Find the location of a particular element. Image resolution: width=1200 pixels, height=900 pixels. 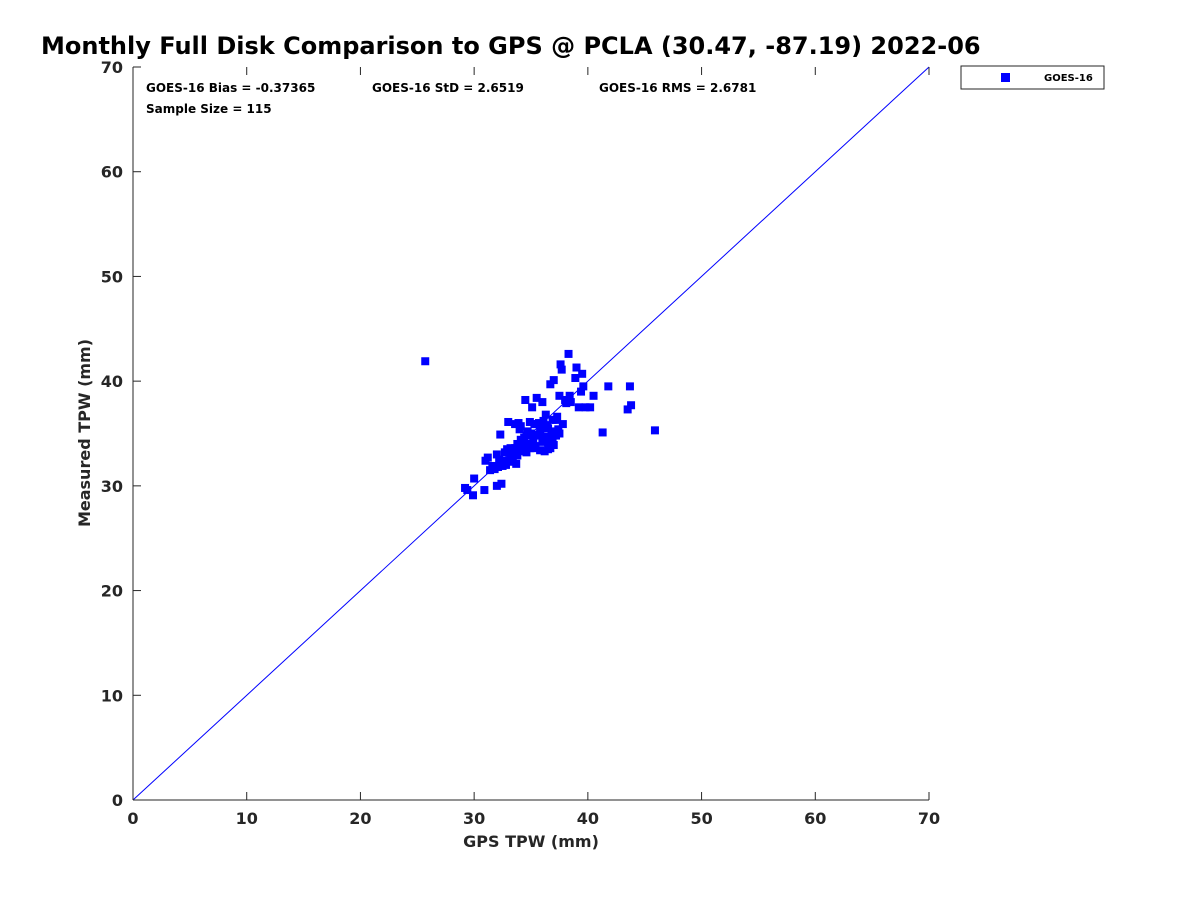

legend-box is located at coordinates (1032, 77).